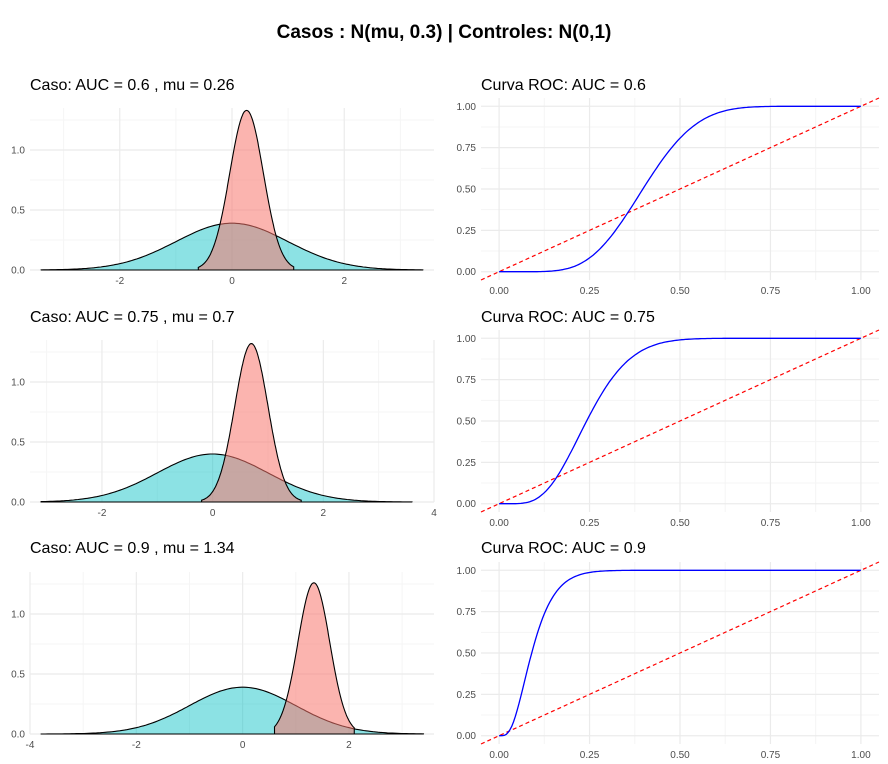  Describe the element at coordinates (434, 513) in the screenshot. I see `x-tick-label: 4` at that location.